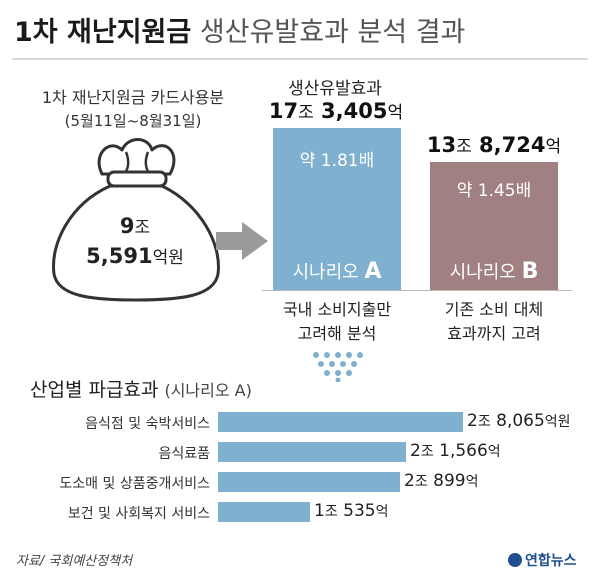  What do you see at coordinates (354, 111) in the screenshot?
I see `scenario-a-value-eok: 3,405` at bounding box center [354, 111].